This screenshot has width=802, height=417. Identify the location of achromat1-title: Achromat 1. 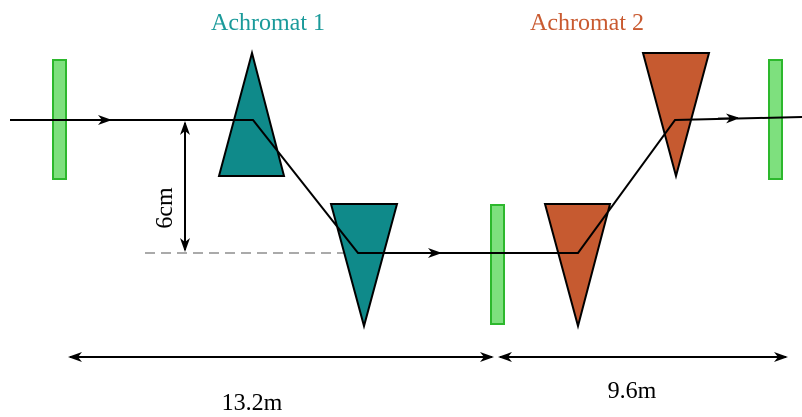
(268, 23).